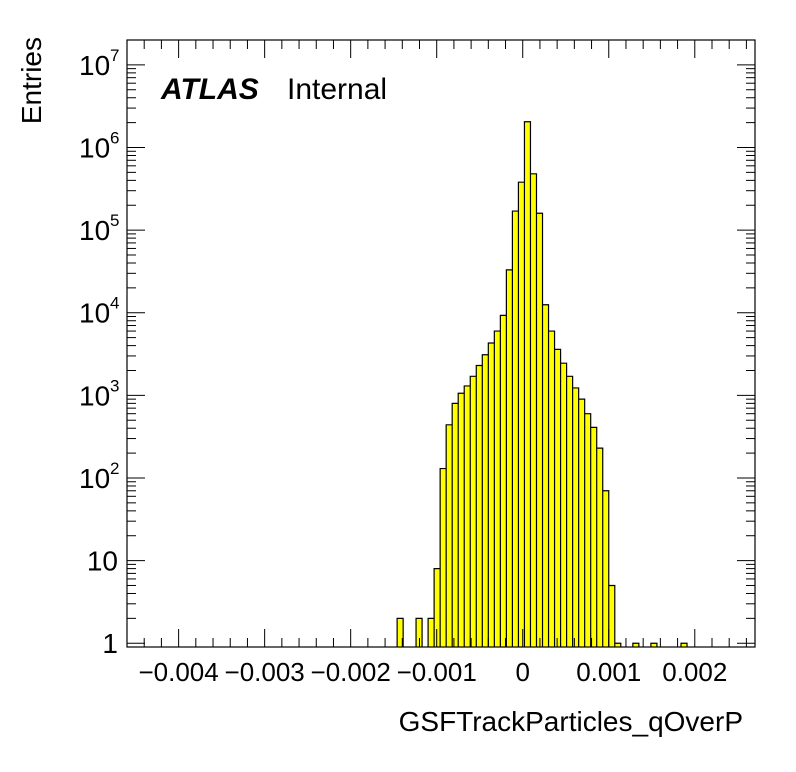 The width and height of the screenshot is (796, 772). Describe the element at coordinates (694, 672) in the screenshot. I see `x-tick-label: 0.002` at that location.